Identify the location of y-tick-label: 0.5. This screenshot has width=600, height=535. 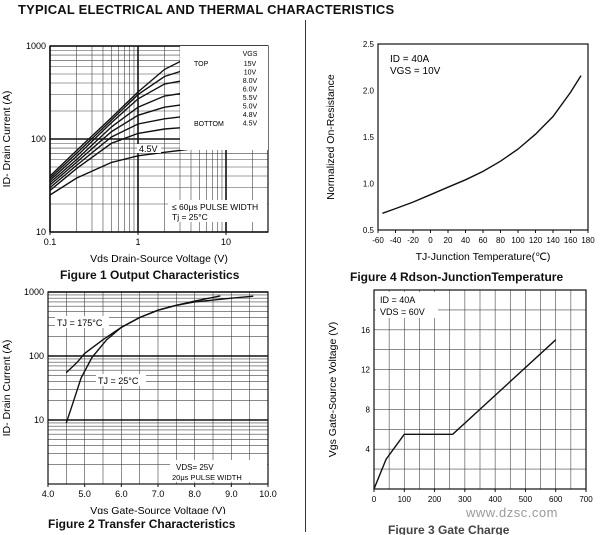
(369, 230).